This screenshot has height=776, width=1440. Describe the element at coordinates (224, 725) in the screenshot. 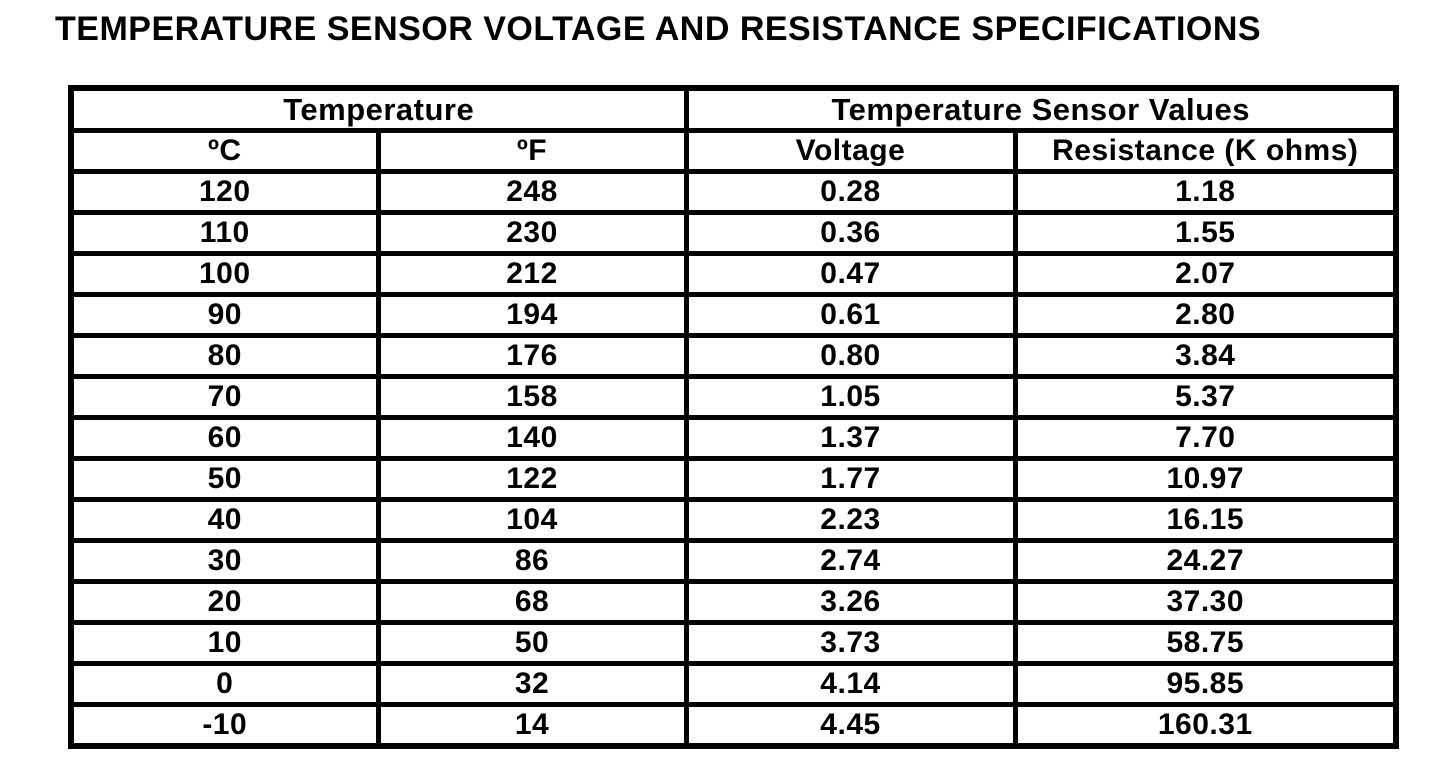

I see `cell-celsius: -10` at that location.